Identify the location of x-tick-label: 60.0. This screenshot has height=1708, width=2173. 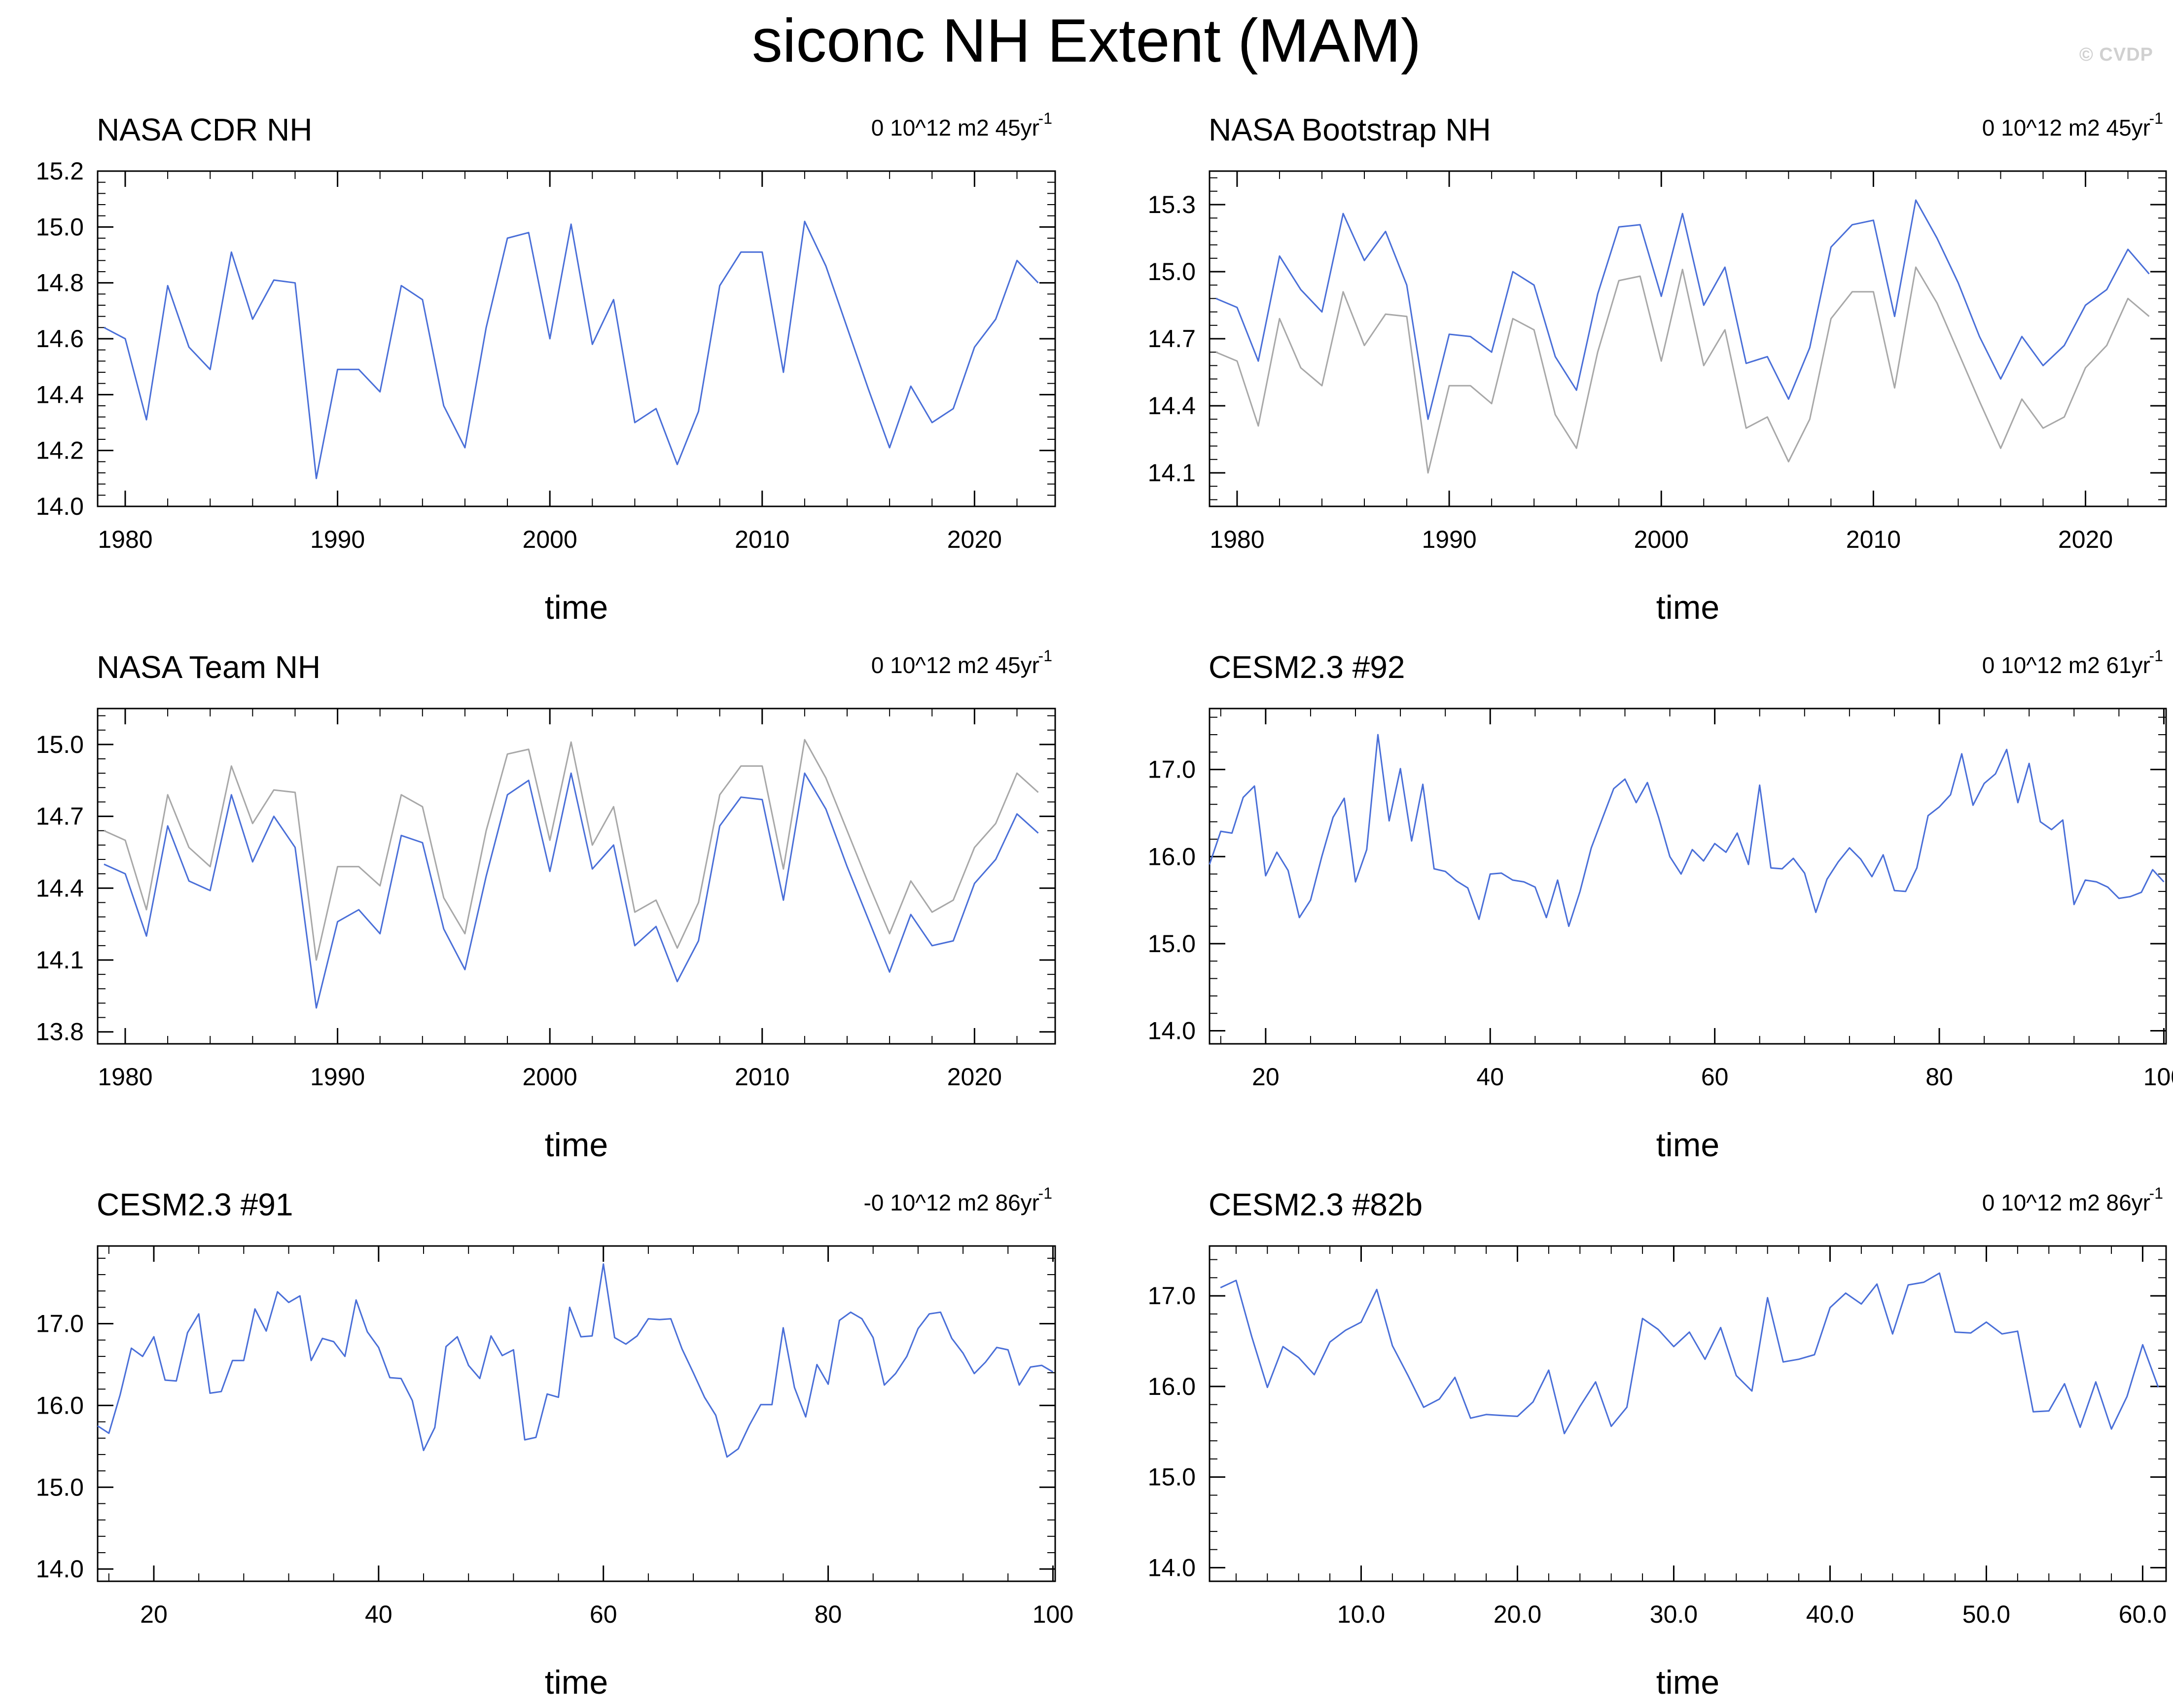
(2143, 1614).